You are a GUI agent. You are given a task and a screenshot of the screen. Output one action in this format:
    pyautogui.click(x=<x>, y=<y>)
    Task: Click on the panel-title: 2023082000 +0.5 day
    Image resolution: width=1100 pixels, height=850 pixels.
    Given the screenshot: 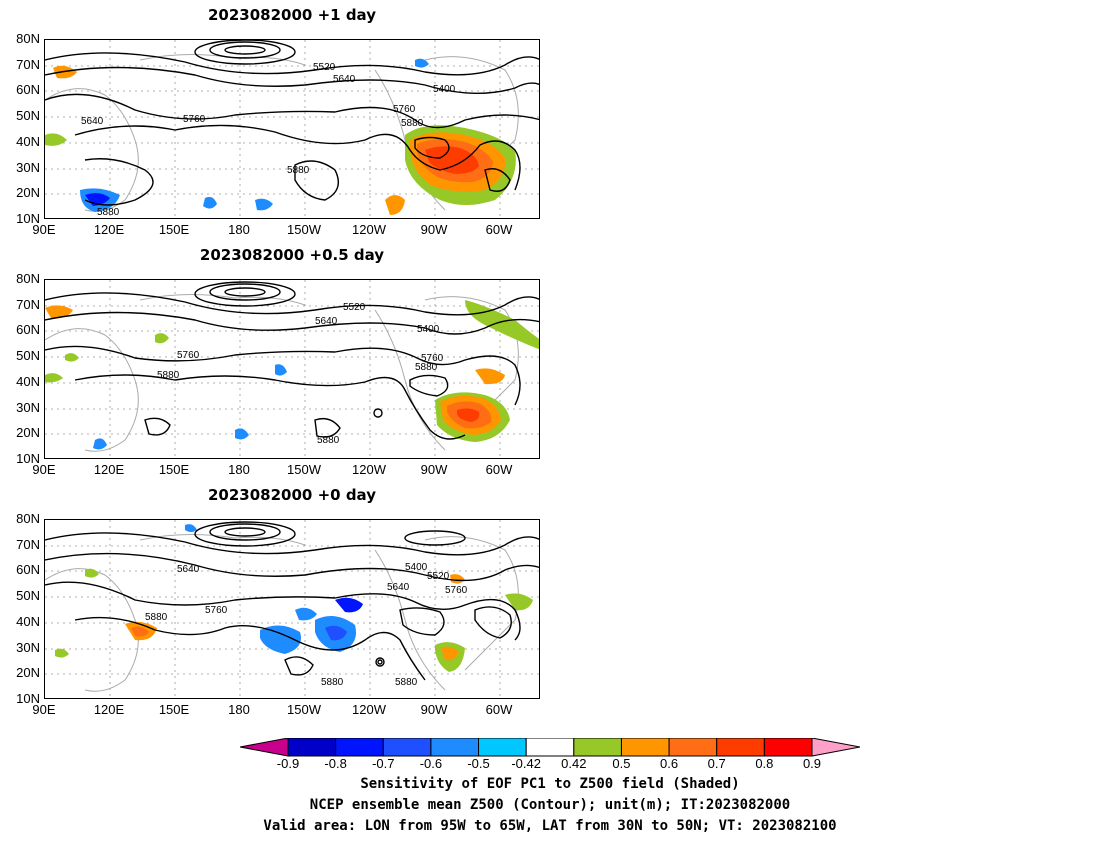 What is the action you would take?
    pyautogui.click(x=292, y=255)
    